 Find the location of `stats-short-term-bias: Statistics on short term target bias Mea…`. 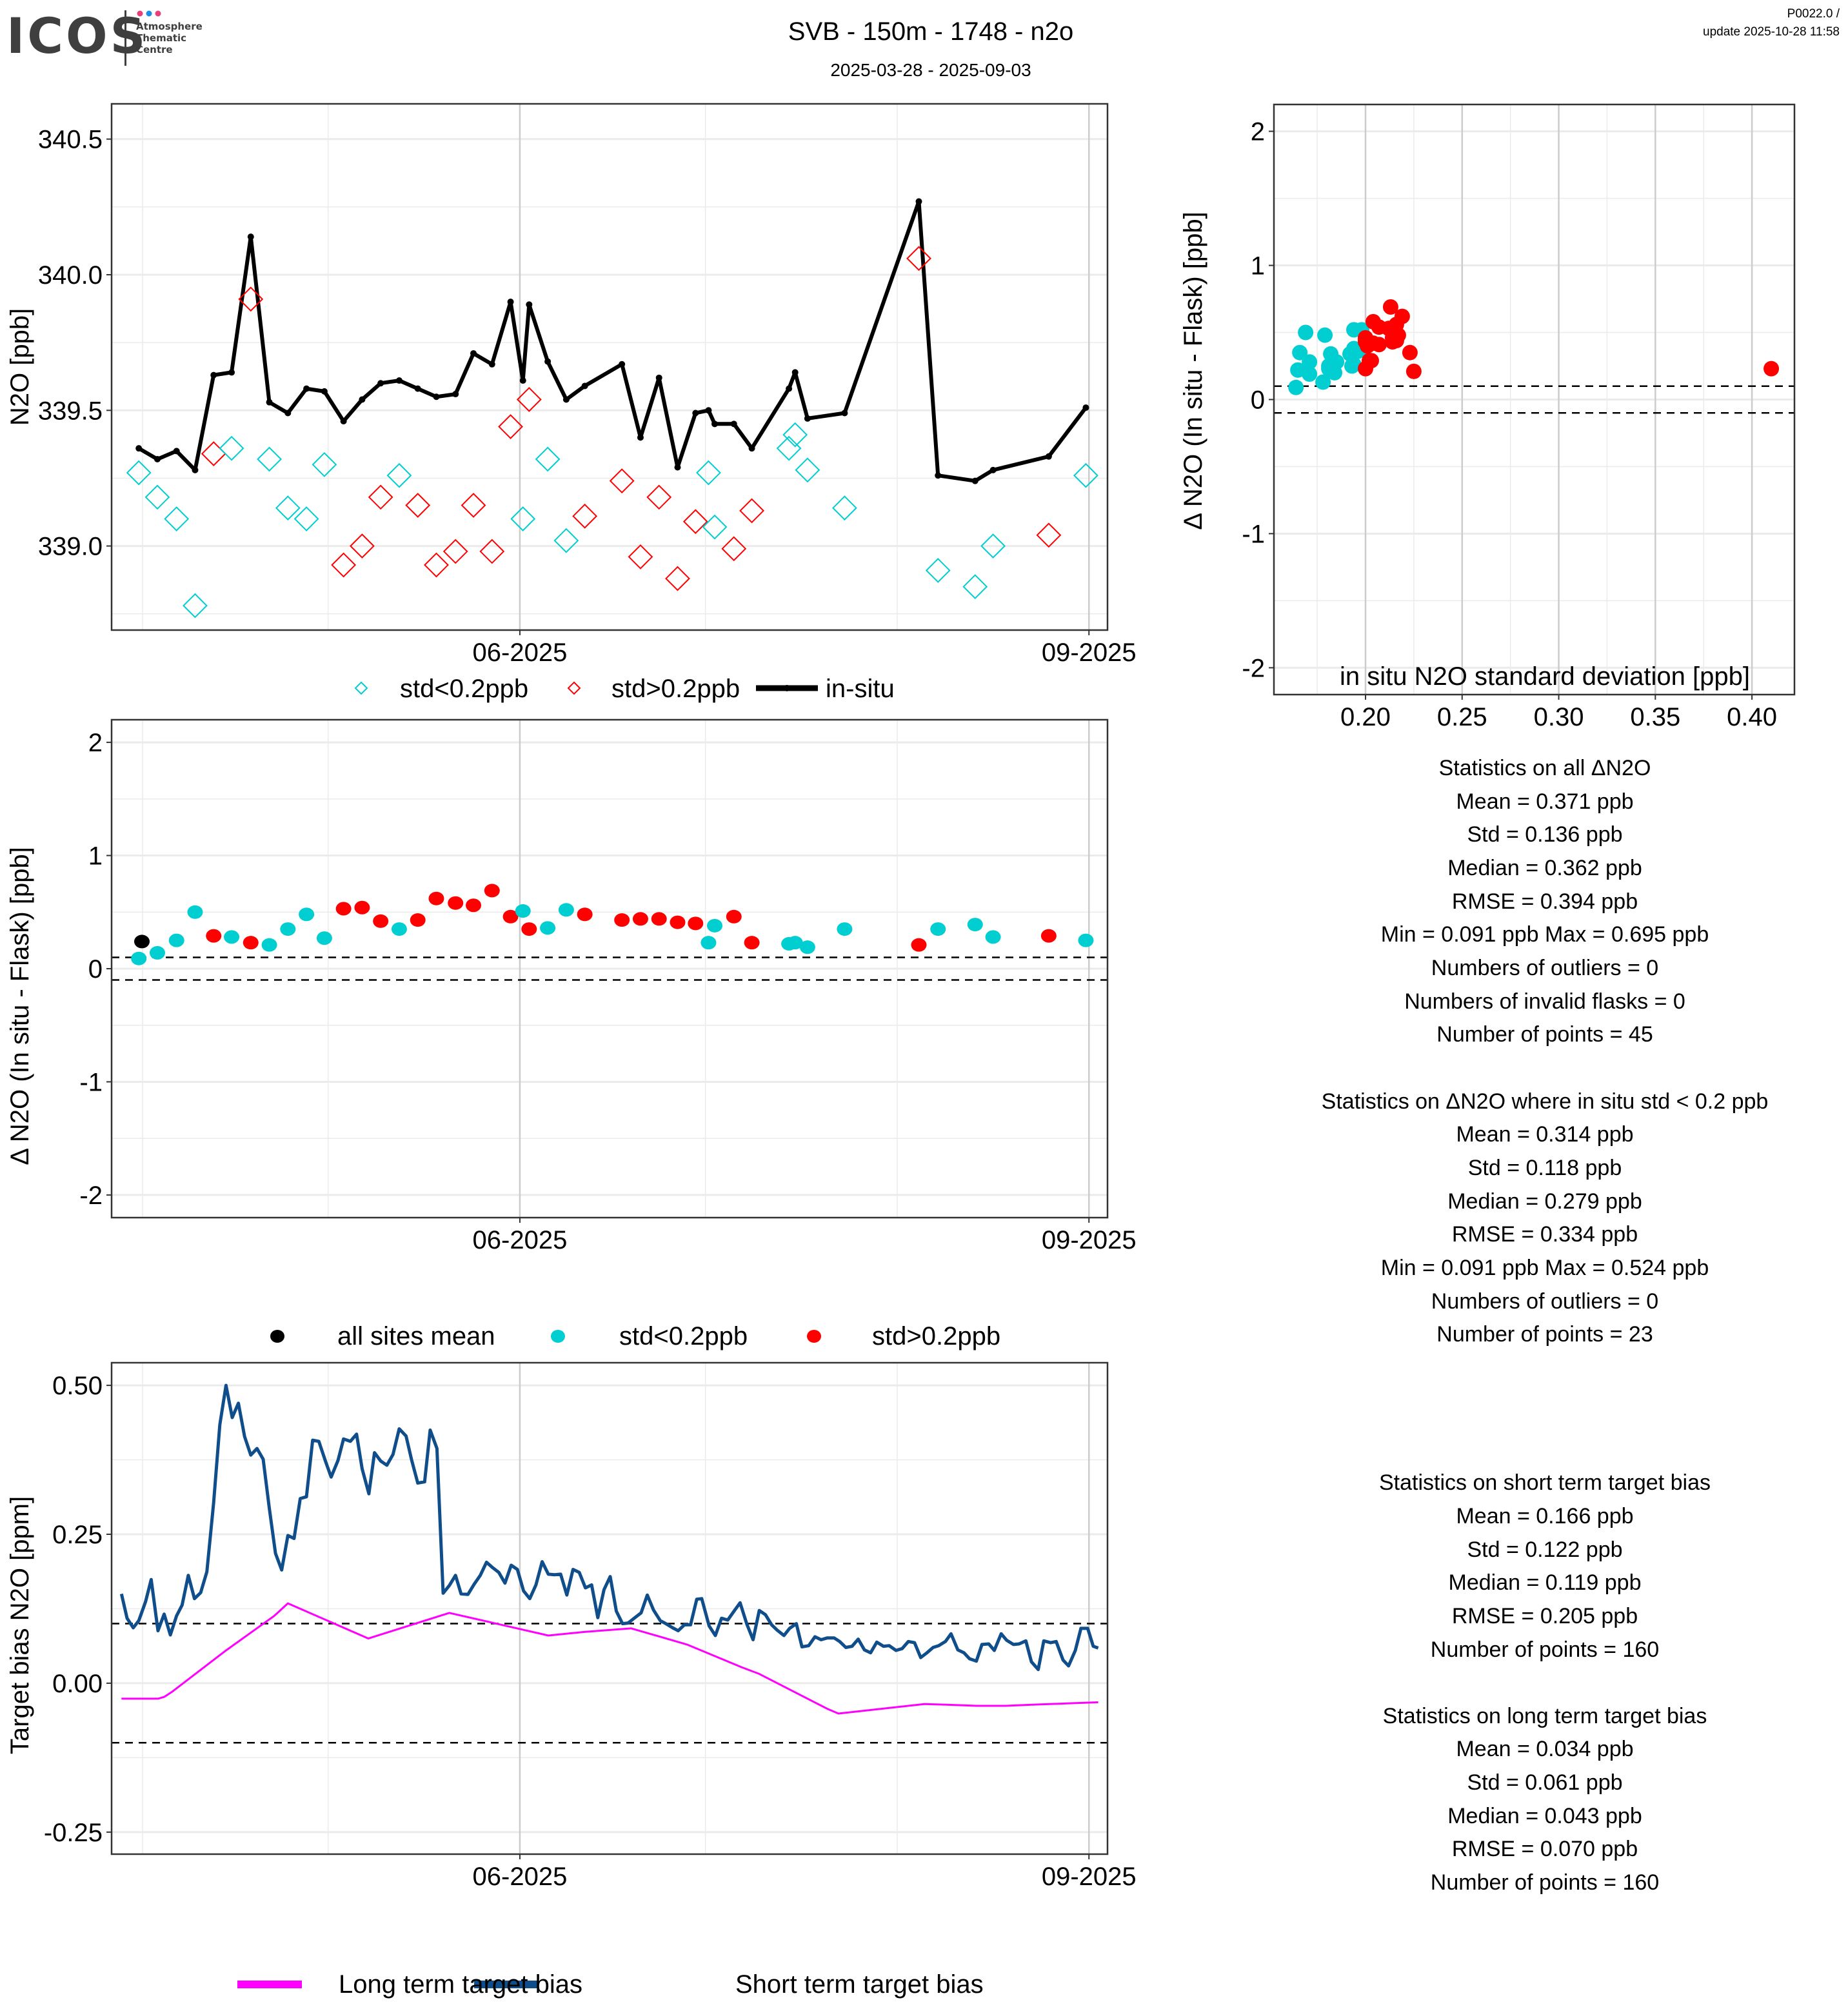

stats-short-term-bias: Statistics on short term target bias Mea… is located at coordinates (1545, 1566).